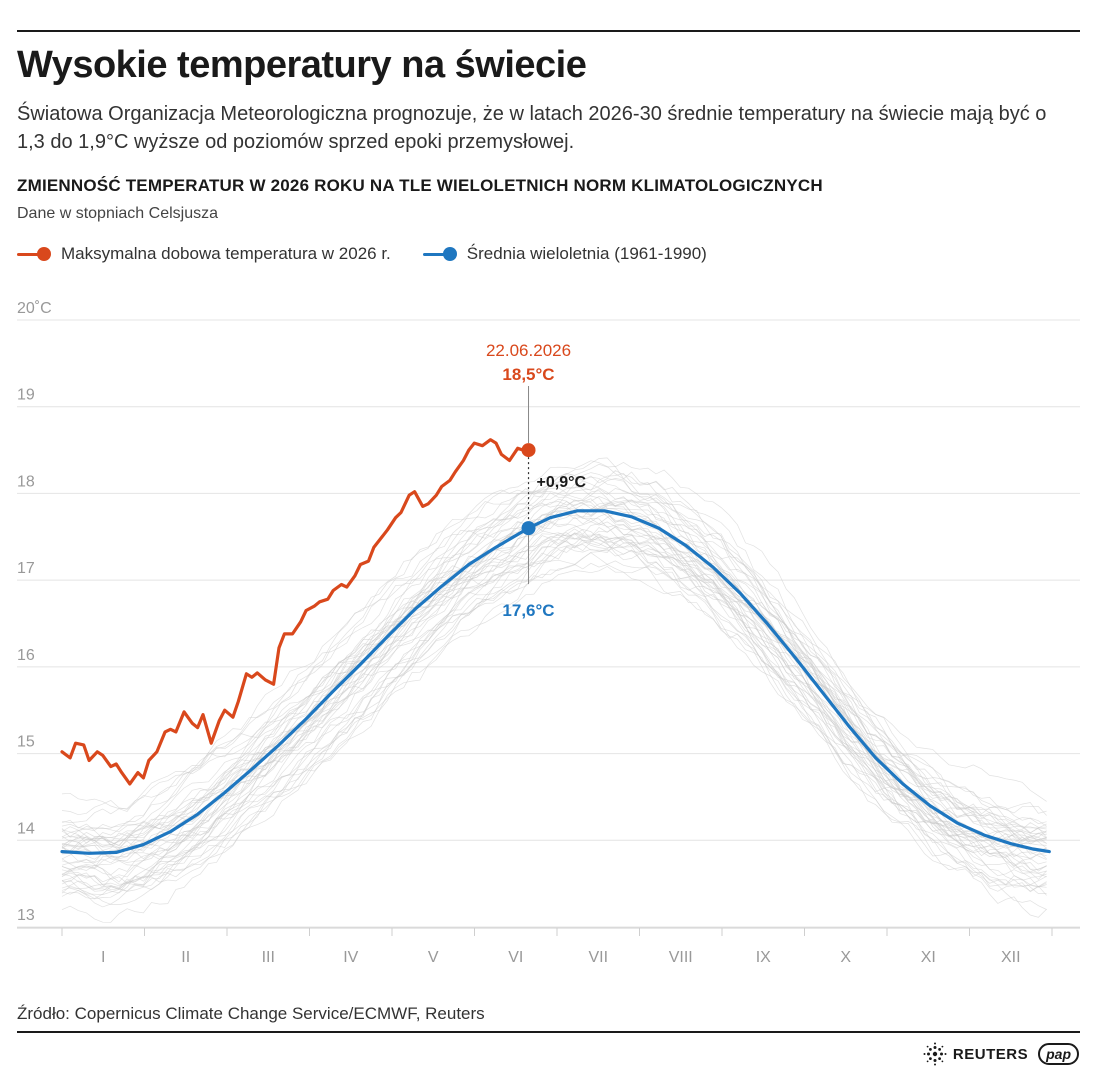  What do you see at coordinates (26, 481) in the screenshot?
I see `y-tick-label-18: 18` at bounding box center [26, 481].